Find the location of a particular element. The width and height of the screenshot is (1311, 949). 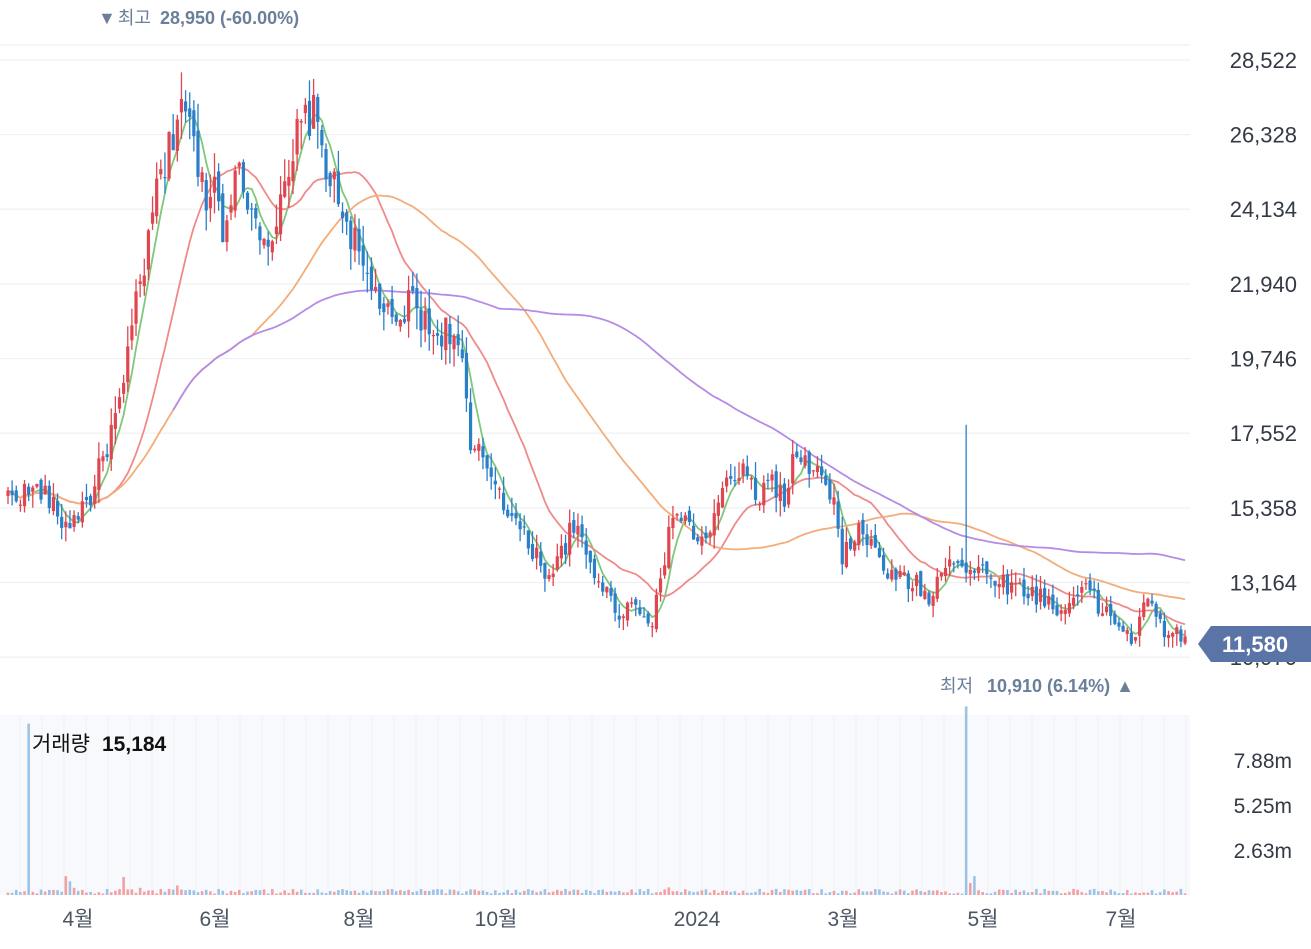

volume-axis: 7.88m 5.25m 2.63m is located at coordinates (1263, 806).